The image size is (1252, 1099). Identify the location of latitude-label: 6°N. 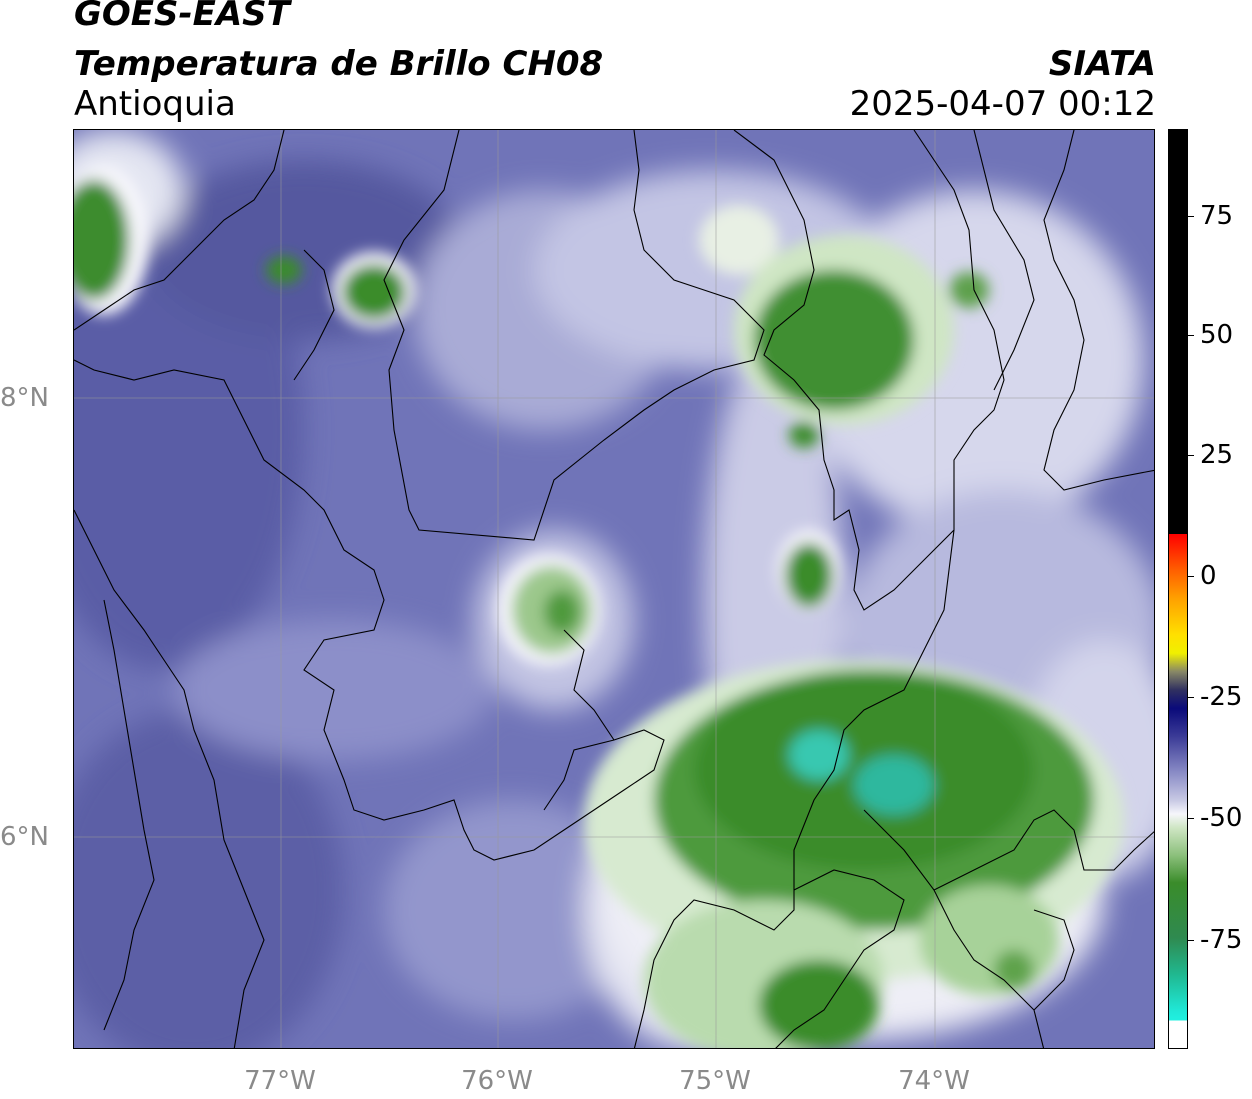
(24, 837).